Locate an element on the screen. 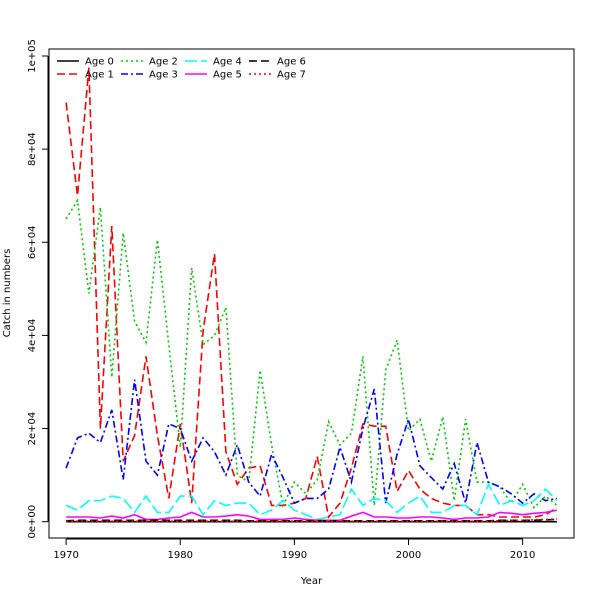 The width and height of the screenshot is (600, 600). y-tick-label: 4e+04 is located at coordinates (32, 336).